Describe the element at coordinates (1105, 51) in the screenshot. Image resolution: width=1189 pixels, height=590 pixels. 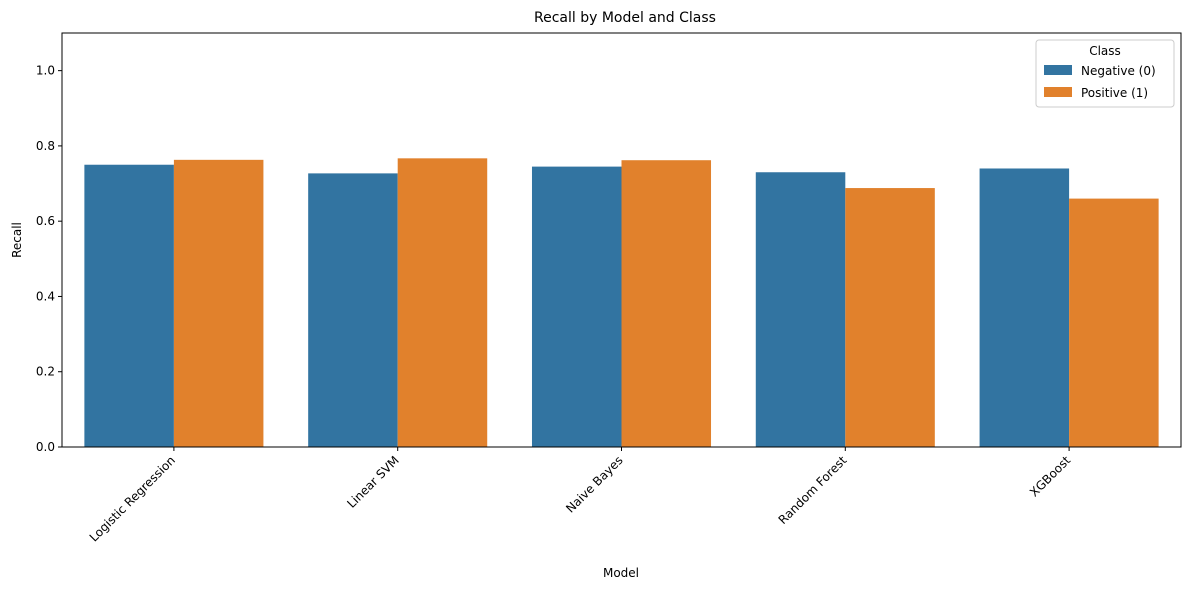
I see `legend-title: Class` at that location.